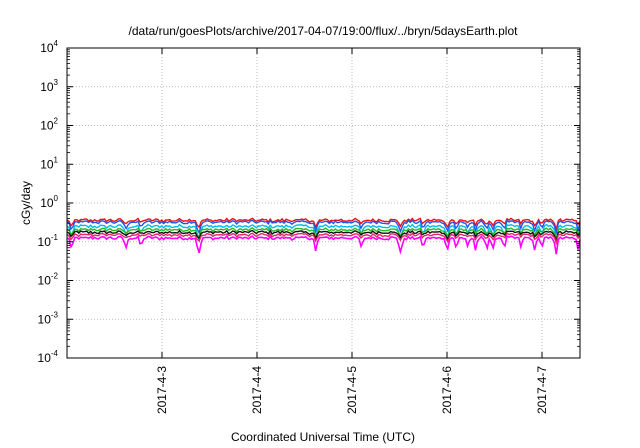 This screenshot has width=640, height=448. I want to click on y-tick-label: 10⁻⁴, so click(48, 357).